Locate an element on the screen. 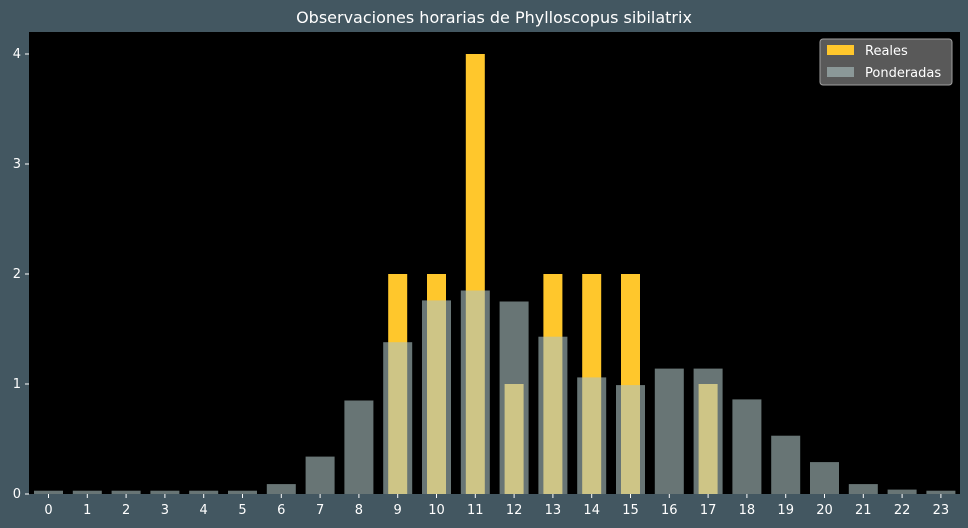 The image size is (968, 528). x-tick-label: 1 is located at coordinates (87, 510).